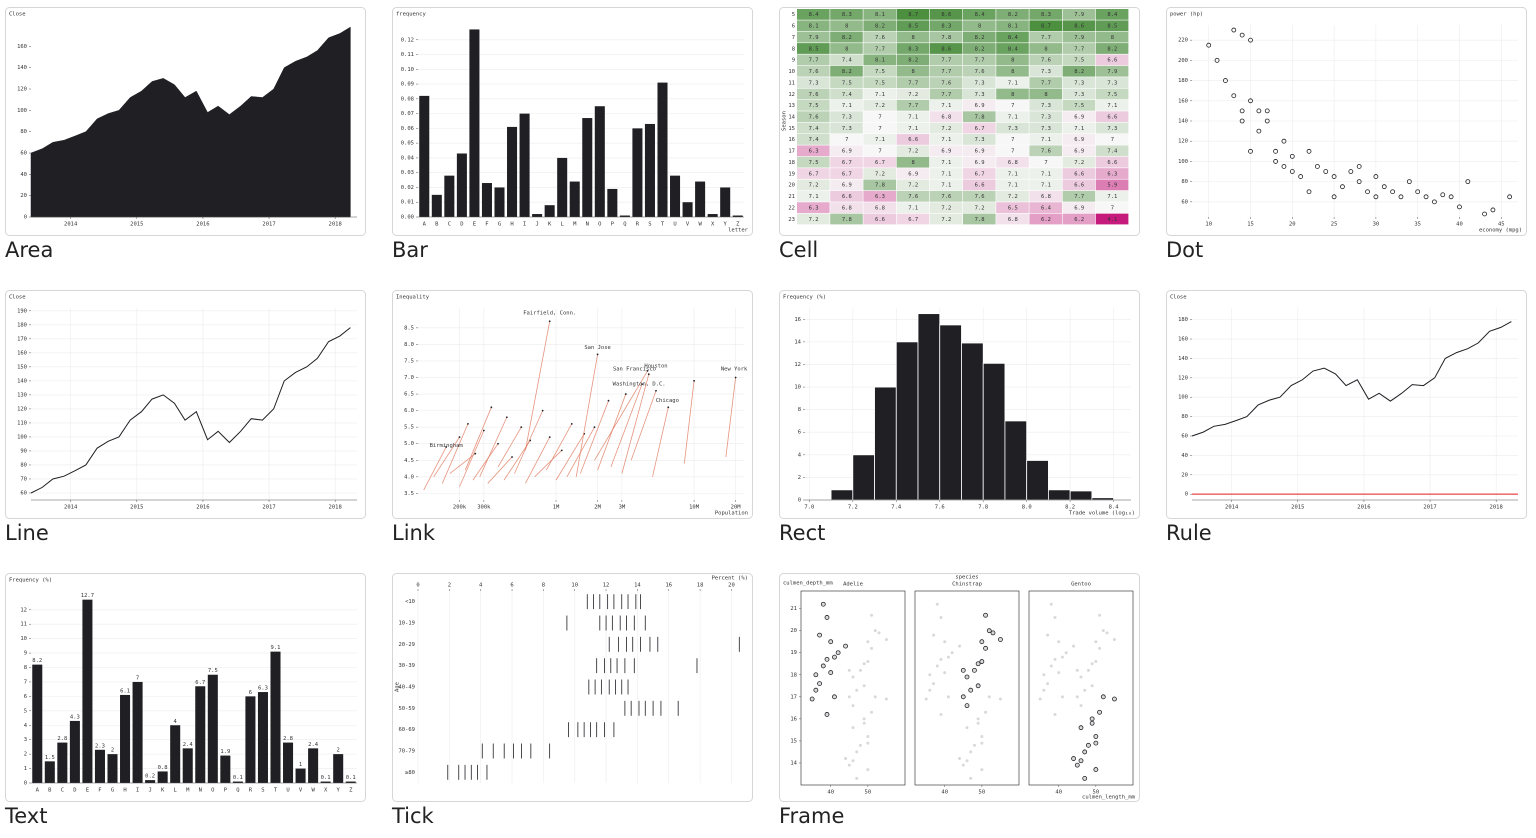  I want to click on cell-label: 8, so click(1045, 49).